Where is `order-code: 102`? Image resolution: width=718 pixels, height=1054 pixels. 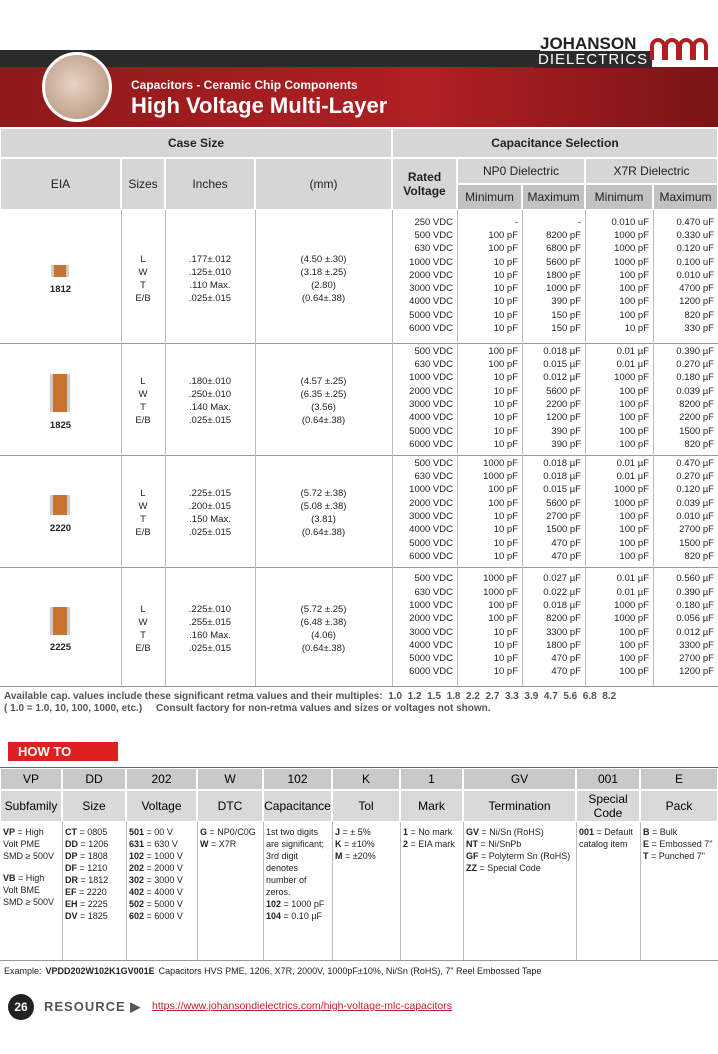
order-code: 102 is located at coordinates (297, 779).